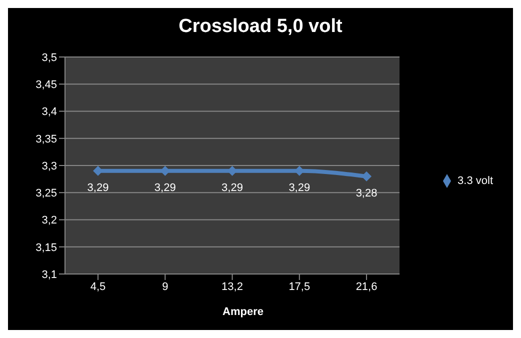  Describe the element at coordinates (46, 248) in the screenshot. I see `y-tick-label: 3,15` at that location.